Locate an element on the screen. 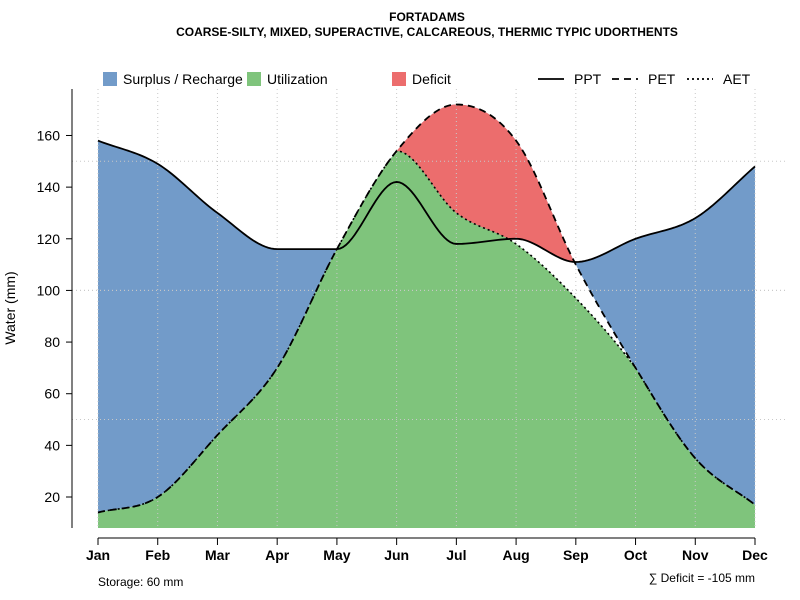  y-tick-label: 120 is located at coordinates (49, 239).